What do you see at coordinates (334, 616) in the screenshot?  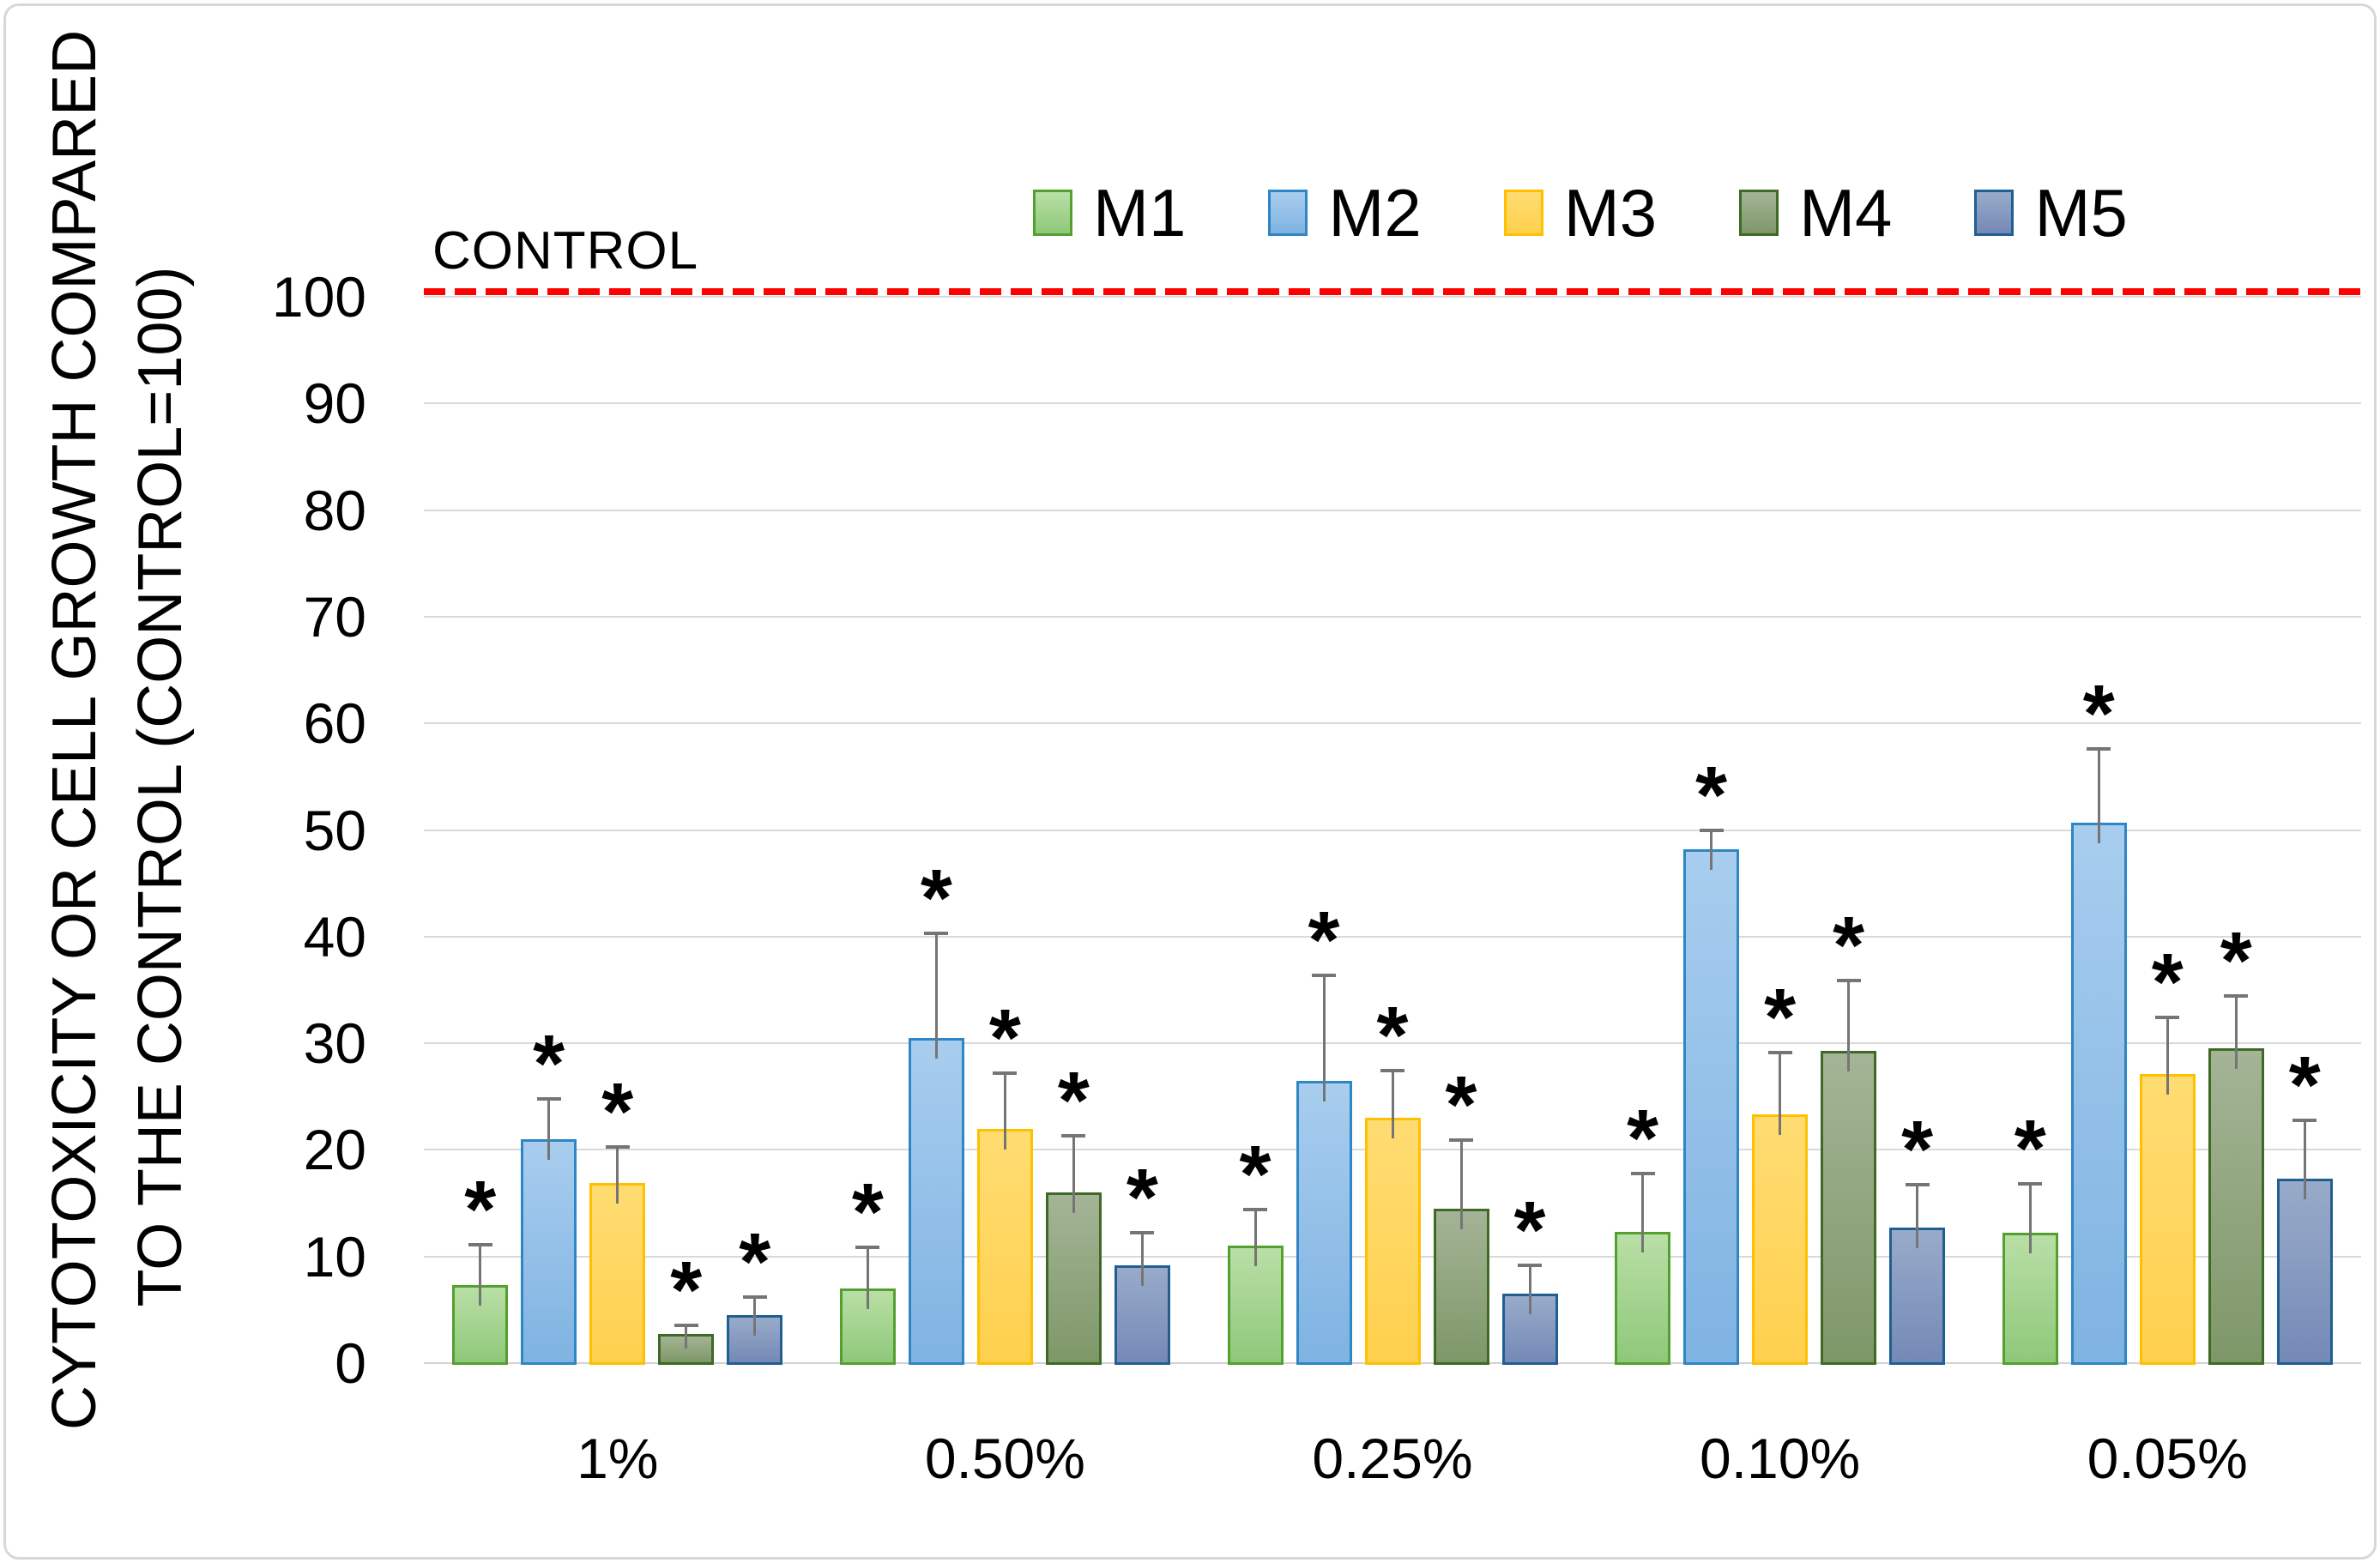 I see `y-tick-label-70: 70` at bounding box center [334, 616].